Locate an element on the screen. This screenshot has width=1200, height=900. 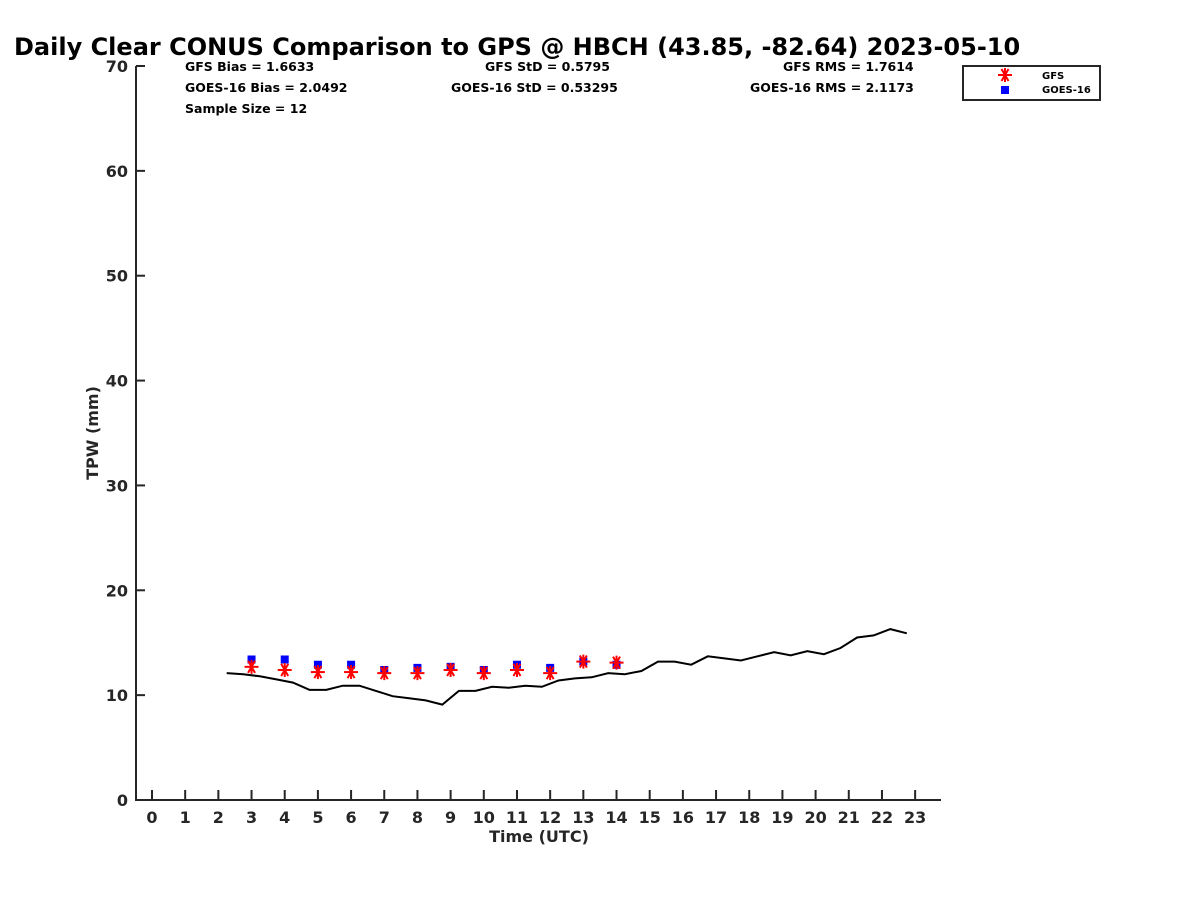
x-tick-label: 19 is located at coordinates (782, 817).